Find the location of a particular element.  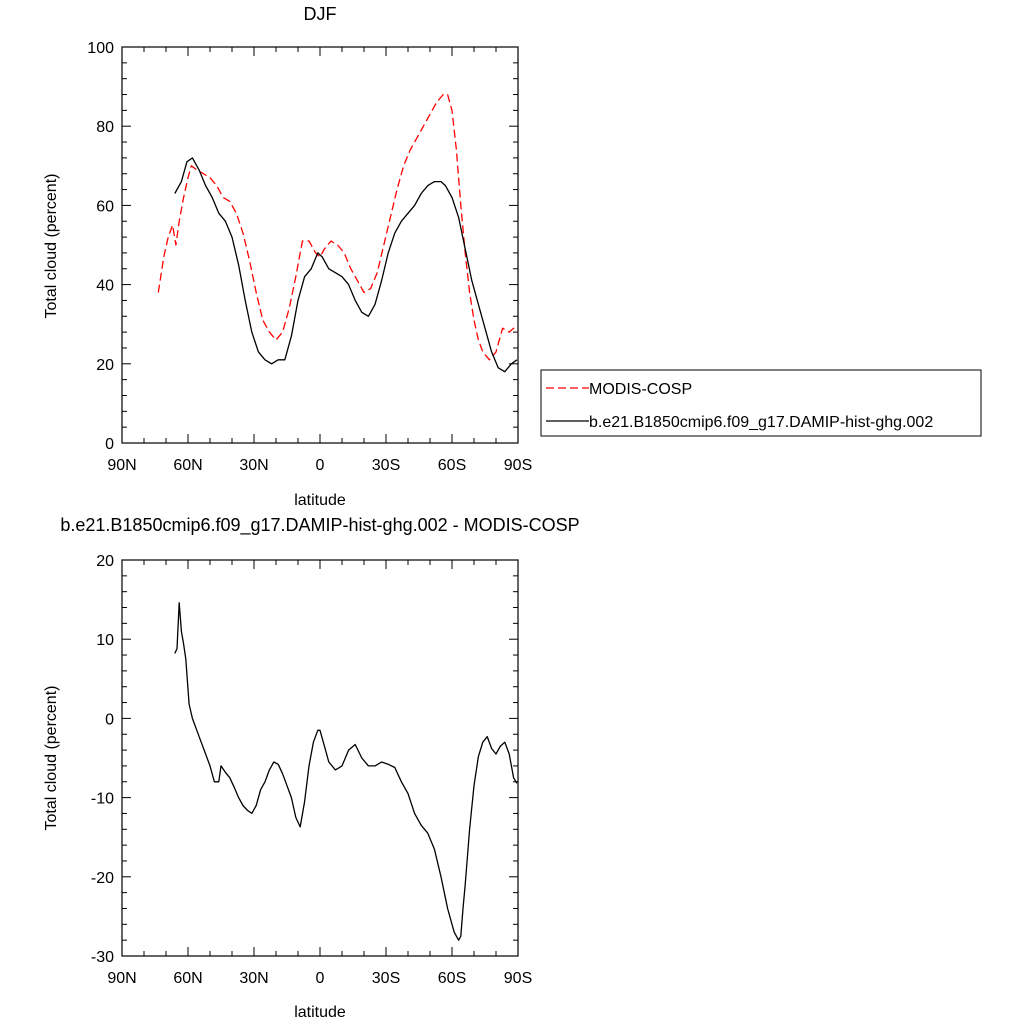

panel-2-ytick-label: 0 is located at coordinates (109, 719).